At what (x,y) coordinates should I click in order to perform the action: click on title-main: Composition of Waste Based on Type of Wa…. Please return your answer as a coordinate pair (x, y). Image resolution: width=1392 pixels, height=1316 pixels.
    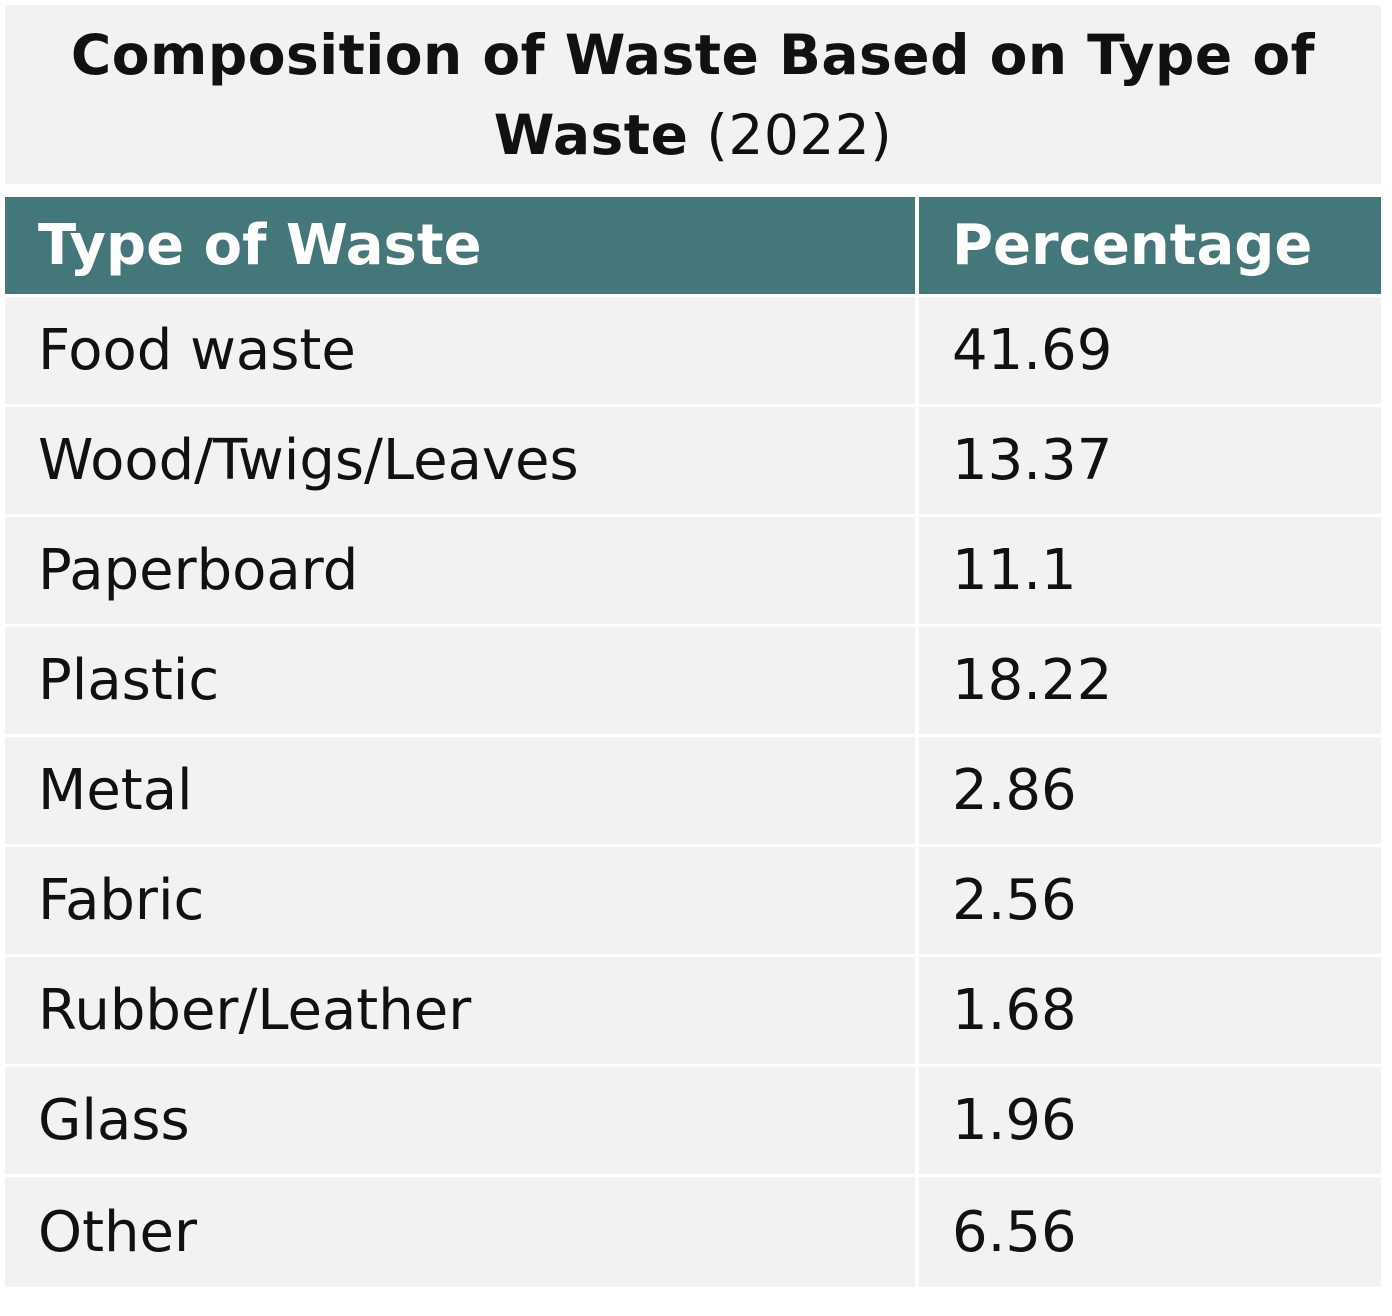
    Looking at the image, I should click on (693, 94).